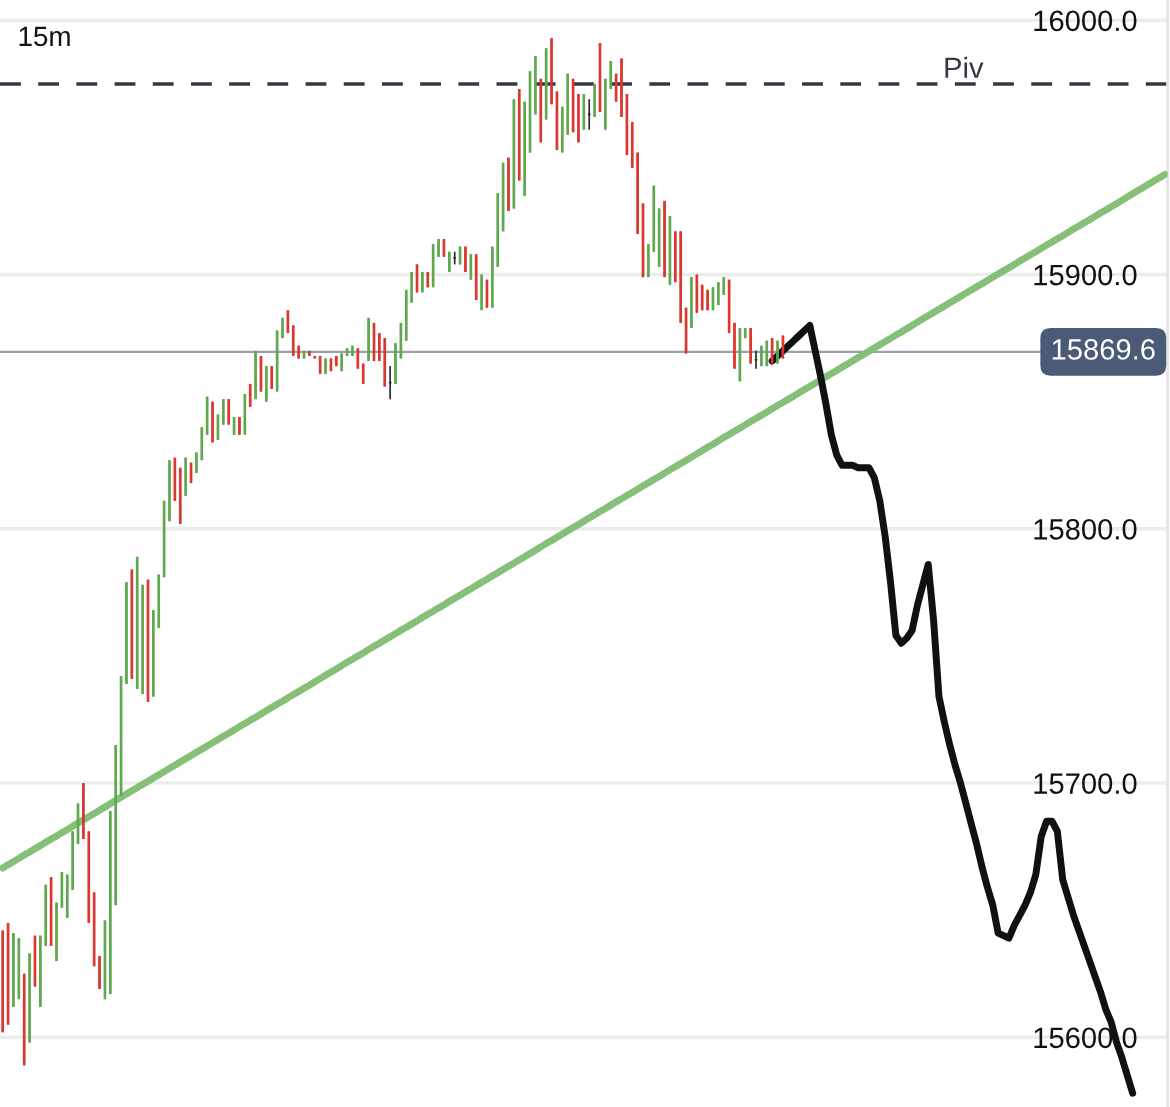 Image resolution: width=1170 pixels, height=1107 pixels. I want to click on ref-line-label: 15869.6, so click(1103, 349).